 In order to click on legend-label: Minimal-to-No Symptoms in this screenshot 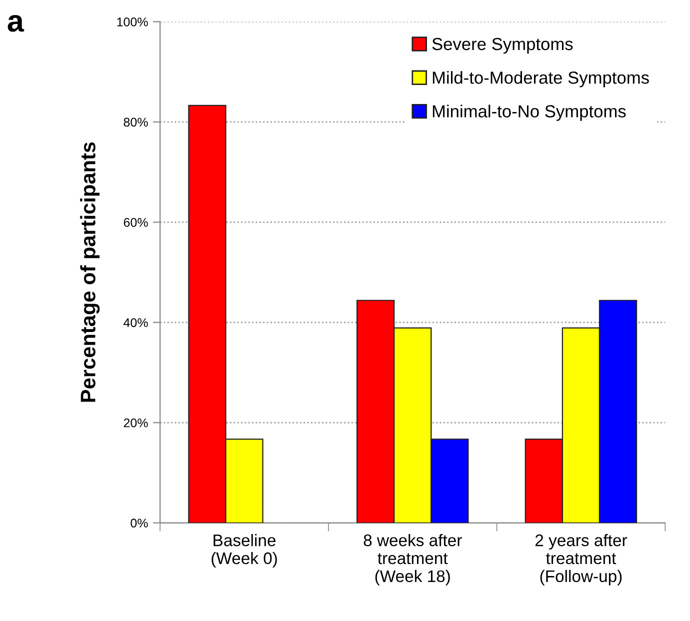, I will do `click(529, 112)`.